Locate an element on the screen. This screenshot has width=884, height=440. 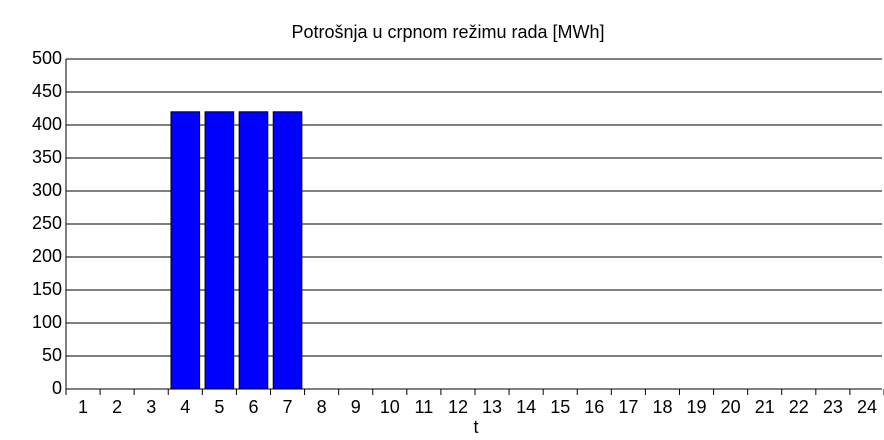
x-tick-label: 9 is located at coordinates (356, 407).